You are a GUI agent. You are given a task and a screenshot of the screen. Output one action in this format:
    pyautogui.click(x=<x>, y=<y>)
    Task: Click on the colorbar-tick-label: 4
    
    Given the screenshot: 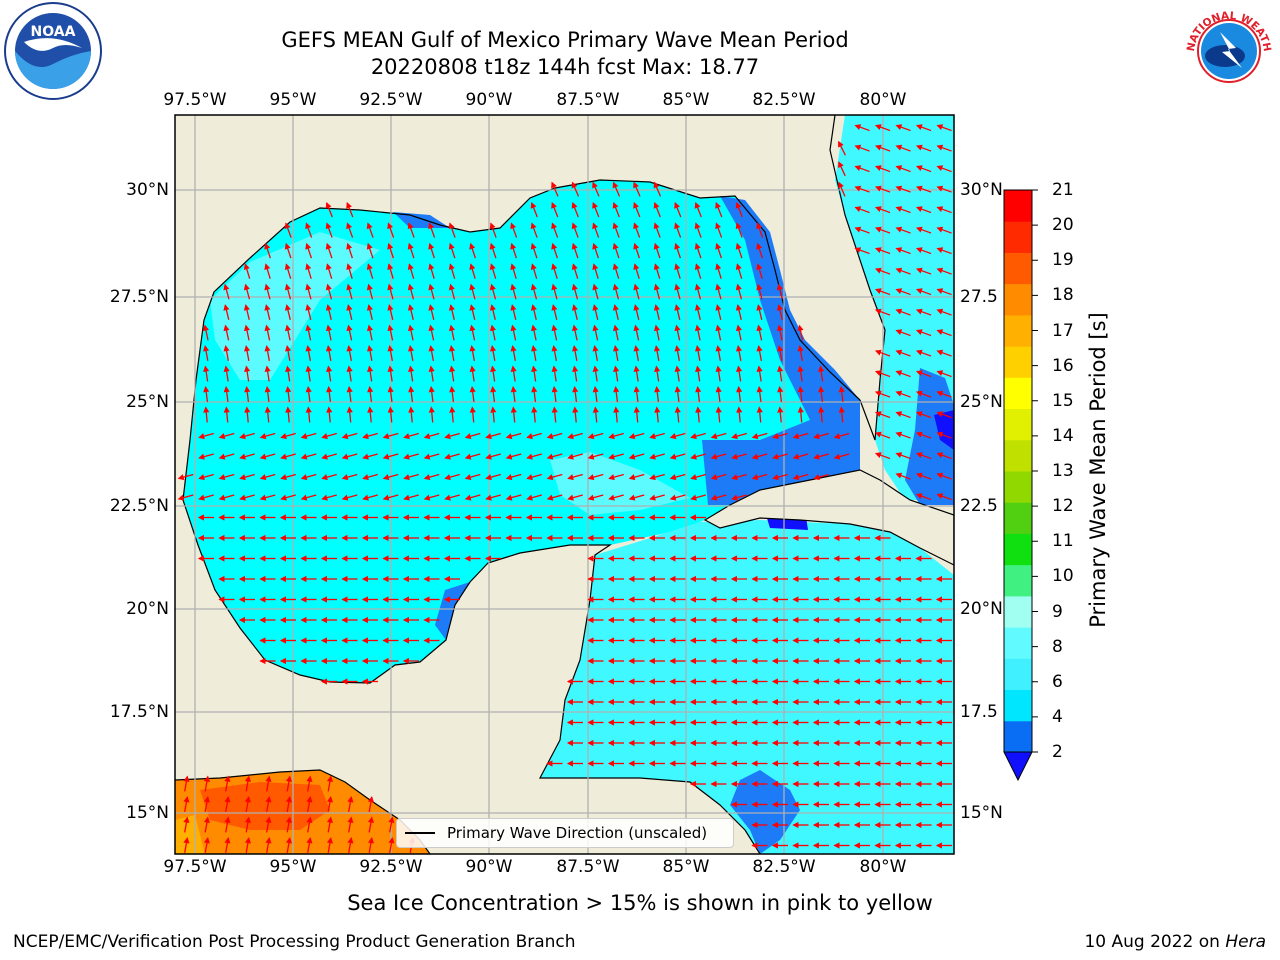 What is the action you would take?
    pyautogui.click(x=1057, y=716)
    